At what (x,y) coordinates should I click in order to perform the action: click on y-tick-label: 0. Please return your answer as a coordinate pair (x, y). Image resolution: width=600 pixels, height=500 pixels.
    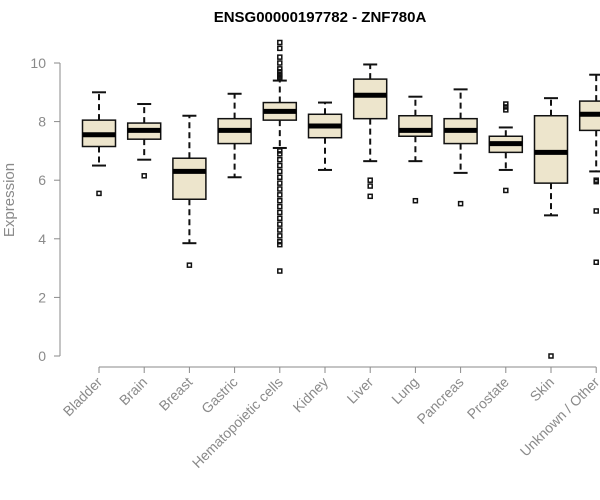
    Looking at the image, I should click on (42, 356).